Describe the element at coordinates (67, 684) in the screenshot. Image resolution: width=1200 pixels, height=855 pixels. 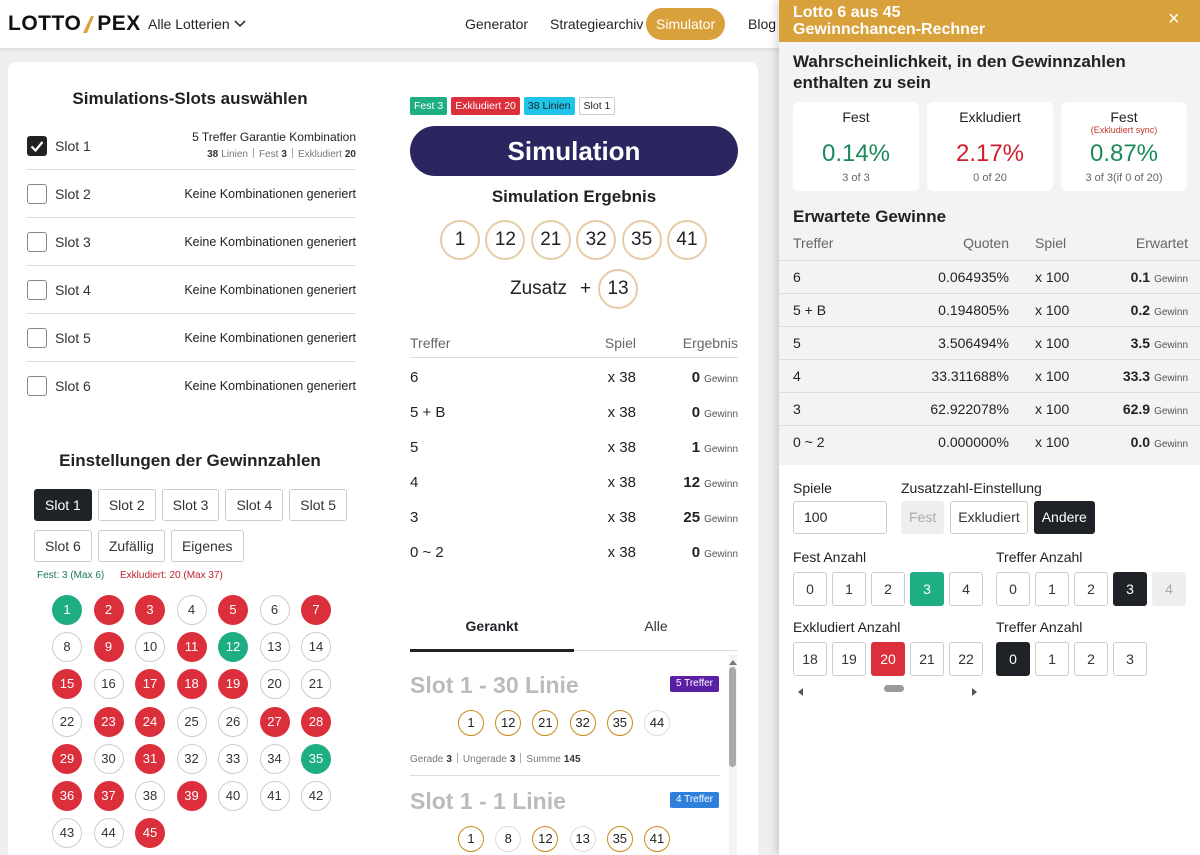
I see `number-ball: 15` at that location.